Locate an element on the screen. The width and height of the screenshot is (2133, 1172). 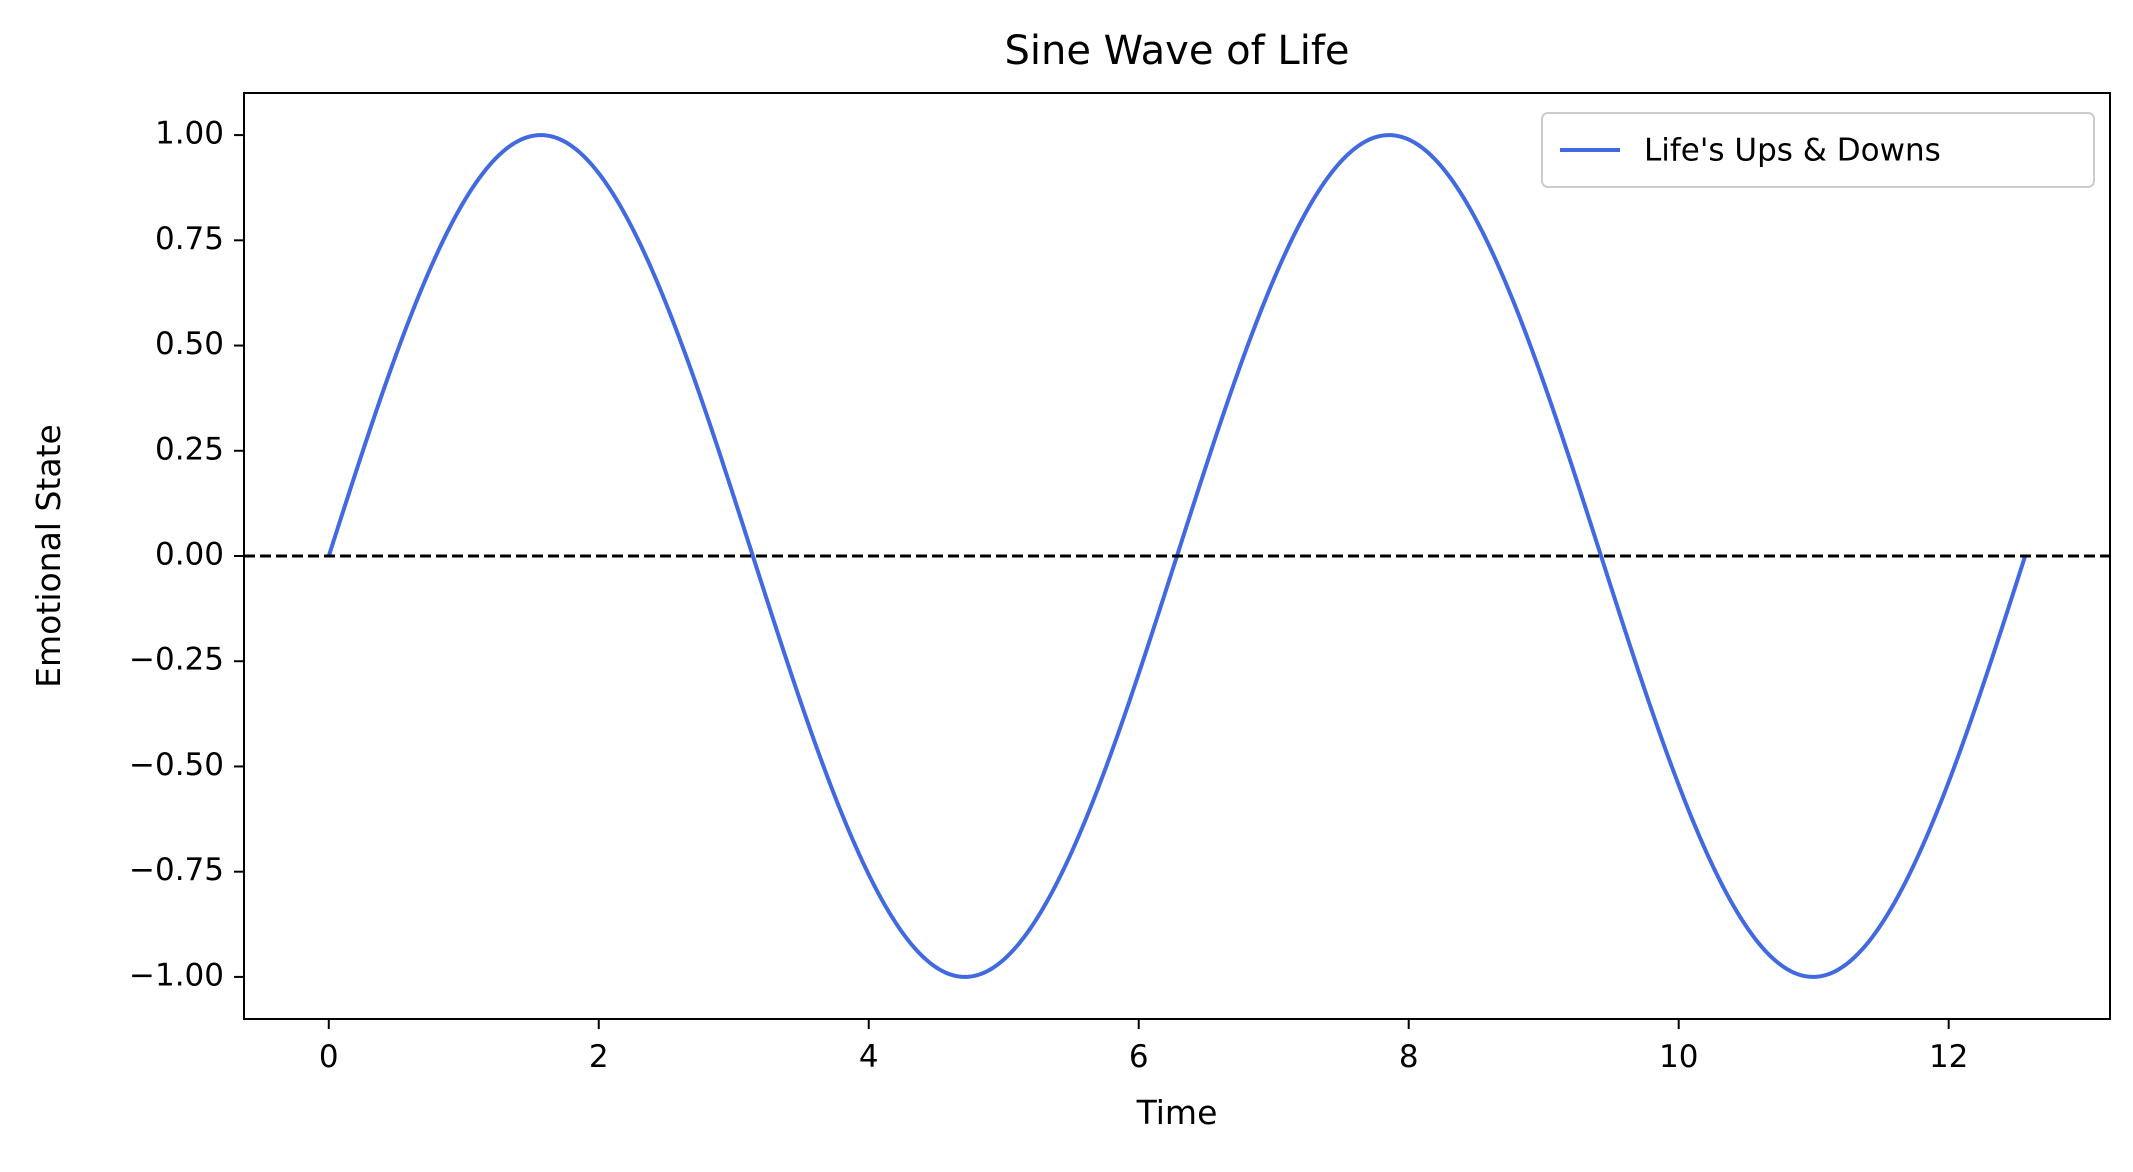
y-axis-ticks: 1.00 0.75 0.50 0.25 0.00 −0.25 −0.50 −0.75 −1.00 is located at coordinates (186, 554).